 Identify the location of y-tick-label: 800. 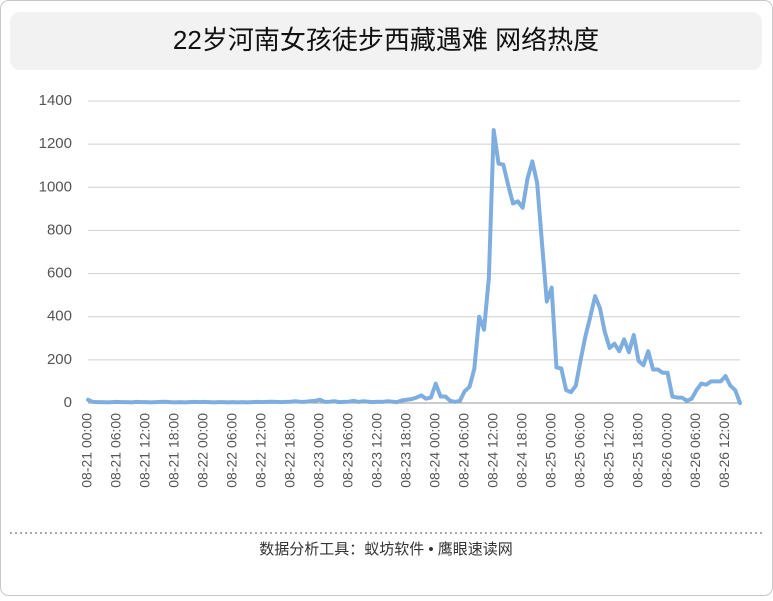
(59, 229).